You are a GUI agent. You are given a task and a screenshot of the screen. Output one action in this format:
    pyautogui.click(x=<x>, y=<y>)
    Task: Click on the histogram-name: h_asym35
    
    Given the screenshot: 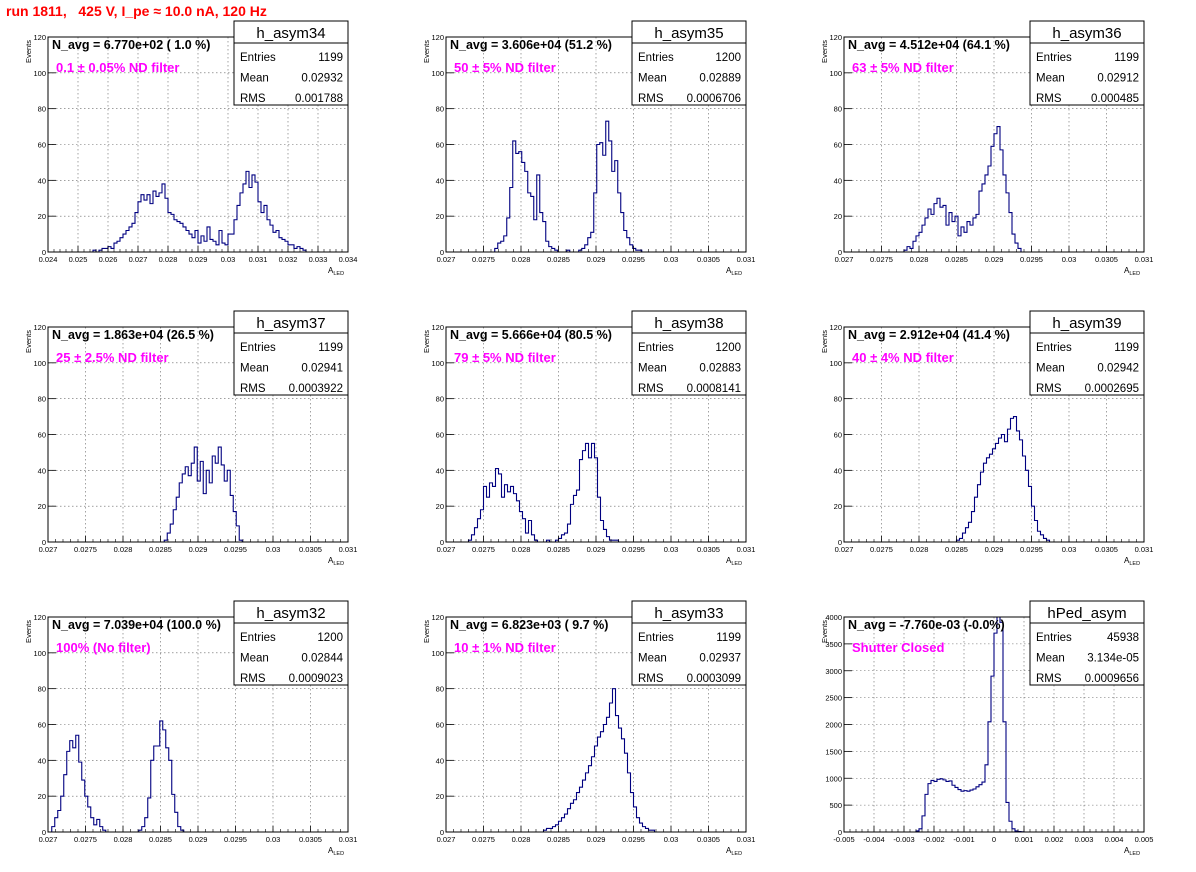 What is the action you would take?
    pyautogui.click(x=688, y=33)
    